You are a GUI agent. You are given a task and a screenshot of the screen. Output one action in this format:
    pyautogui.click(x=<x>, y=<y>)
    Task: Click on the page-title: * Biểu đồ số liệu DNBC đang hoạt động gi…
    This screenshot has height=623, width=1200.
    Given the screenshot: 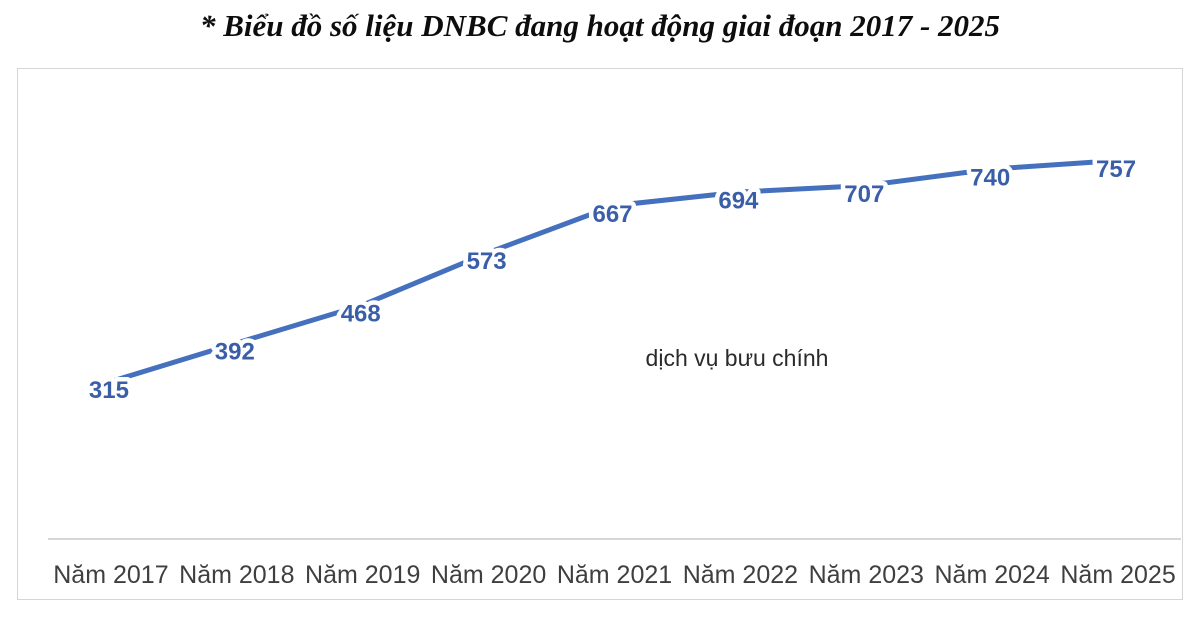 What is the action you would take?
    pyautogui.click(x=600, y=25)
    